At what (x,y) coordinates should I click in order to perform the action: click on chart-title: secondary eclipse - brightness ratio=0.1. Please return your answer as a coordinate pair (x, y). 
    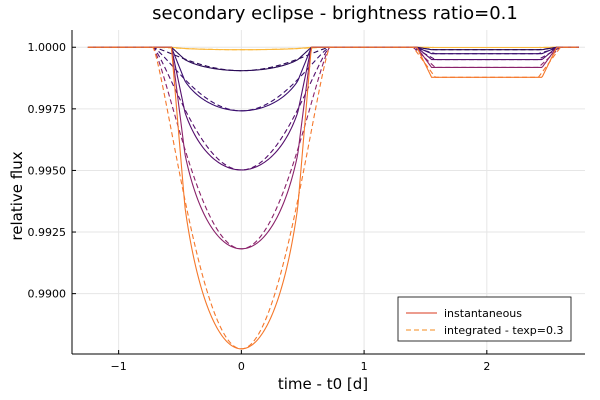
    Looking at the image, I should click on (335, 13).